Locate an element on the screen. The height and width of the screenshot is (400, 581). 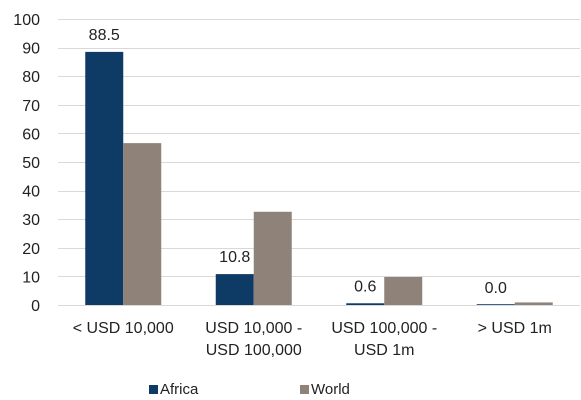
legend-label-africa: Africa is located at coordinates (179, 389).